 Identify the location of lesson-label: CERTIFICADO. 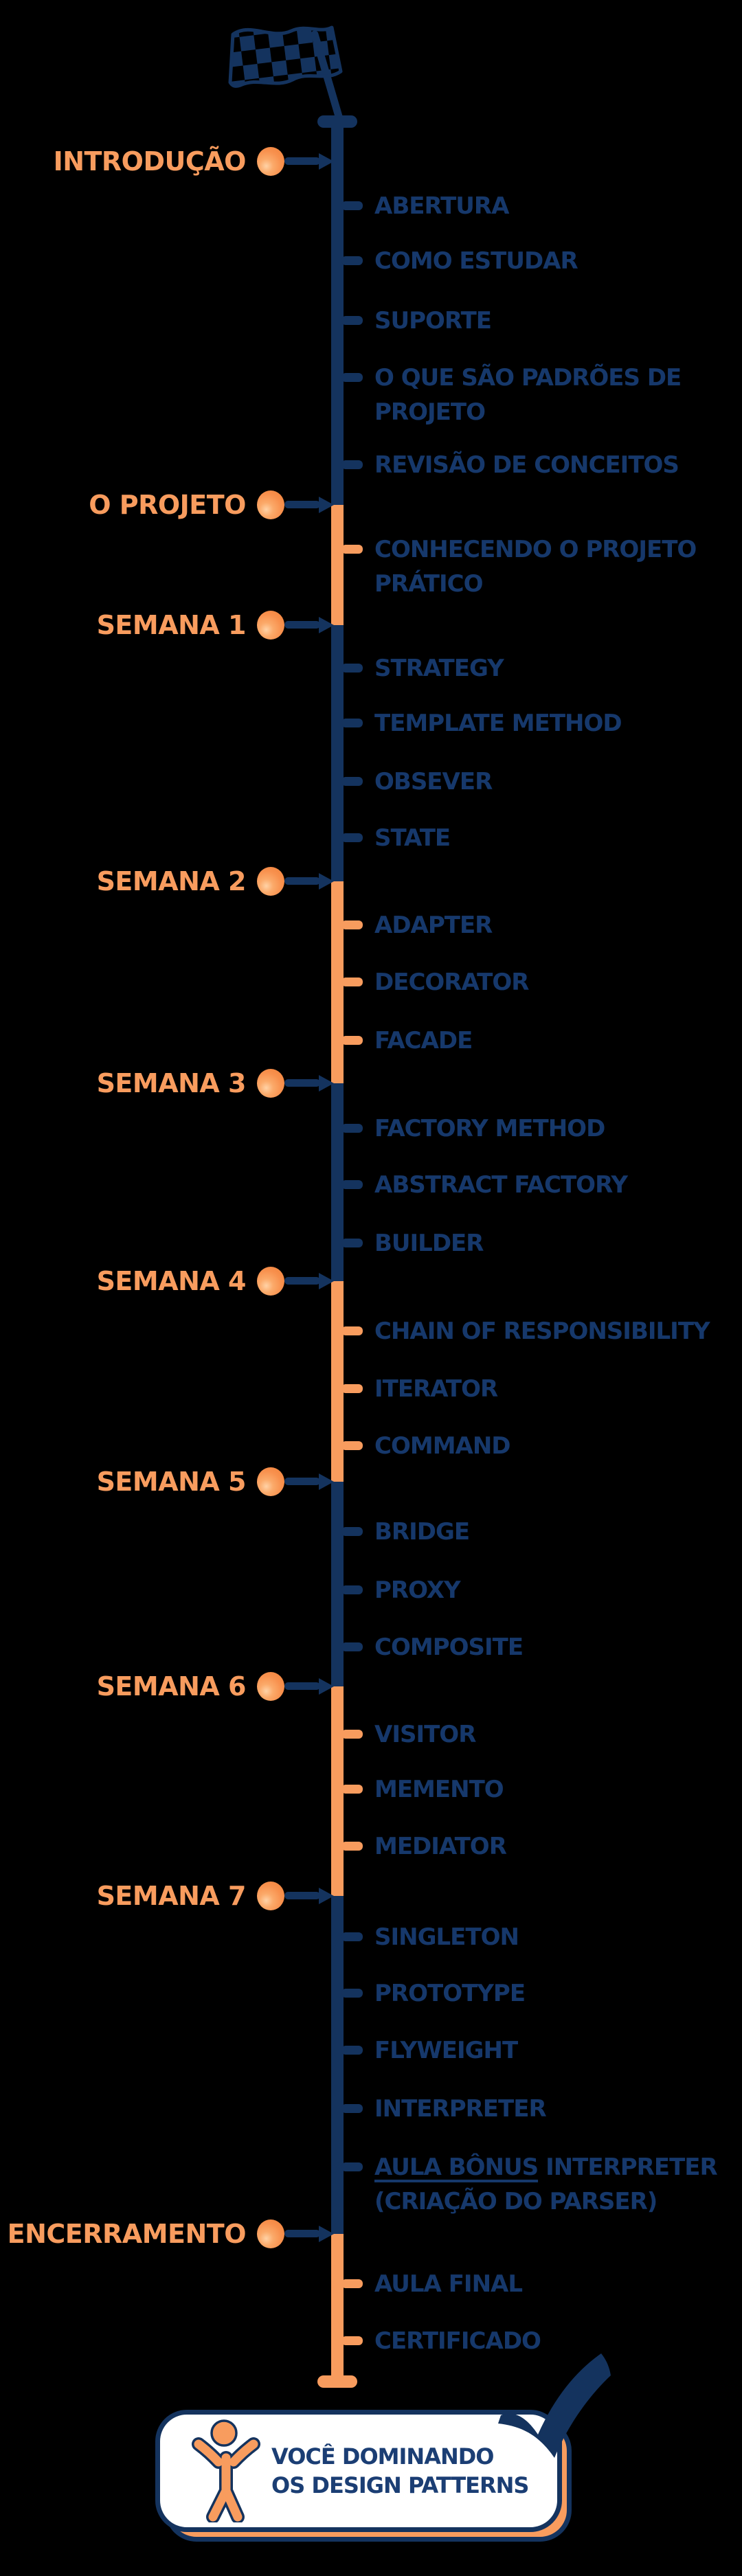
(457, 2341).